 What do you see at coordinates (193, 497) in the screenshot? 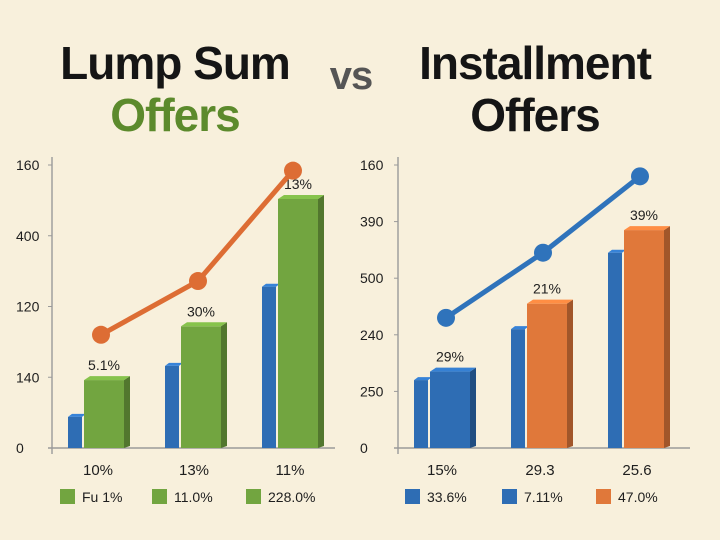
I see `legend-label: 11.0%` at bounding box center [193, 497].